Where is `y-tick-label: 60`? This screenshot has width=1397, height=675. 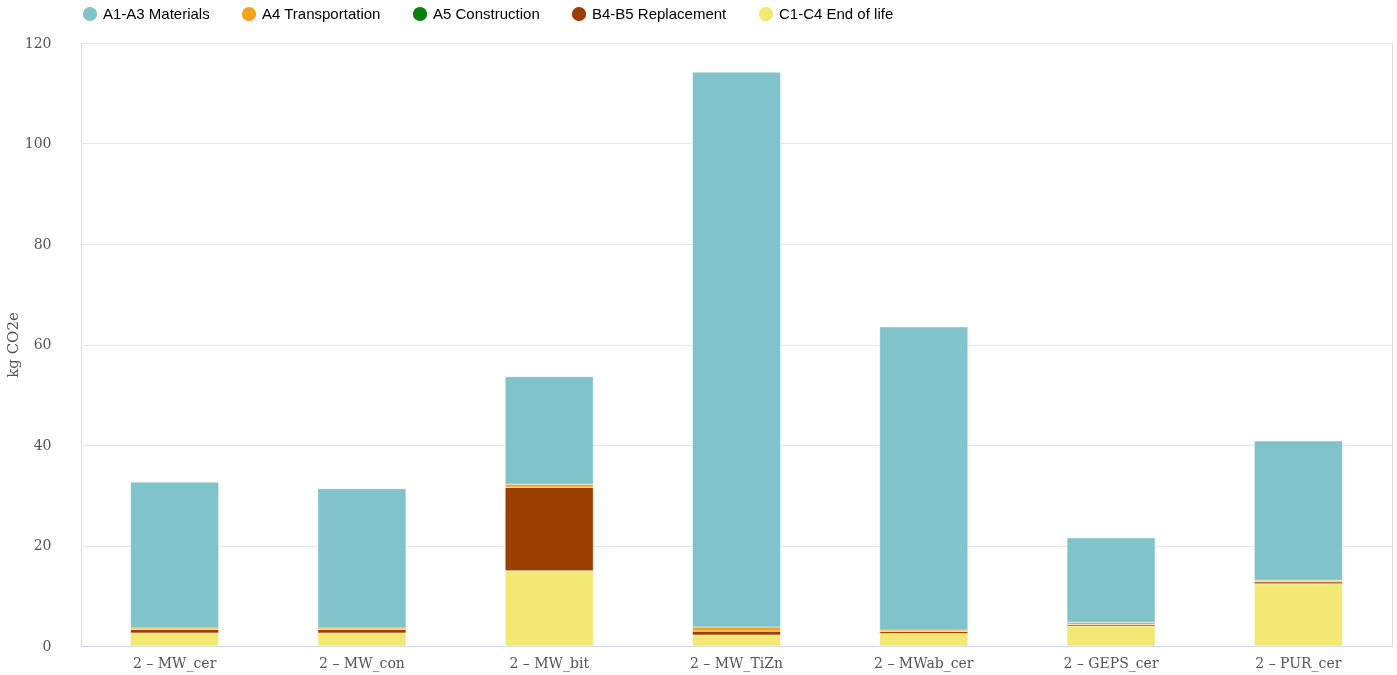 y-tick-label: 60 is located at coordinates (42, 344).